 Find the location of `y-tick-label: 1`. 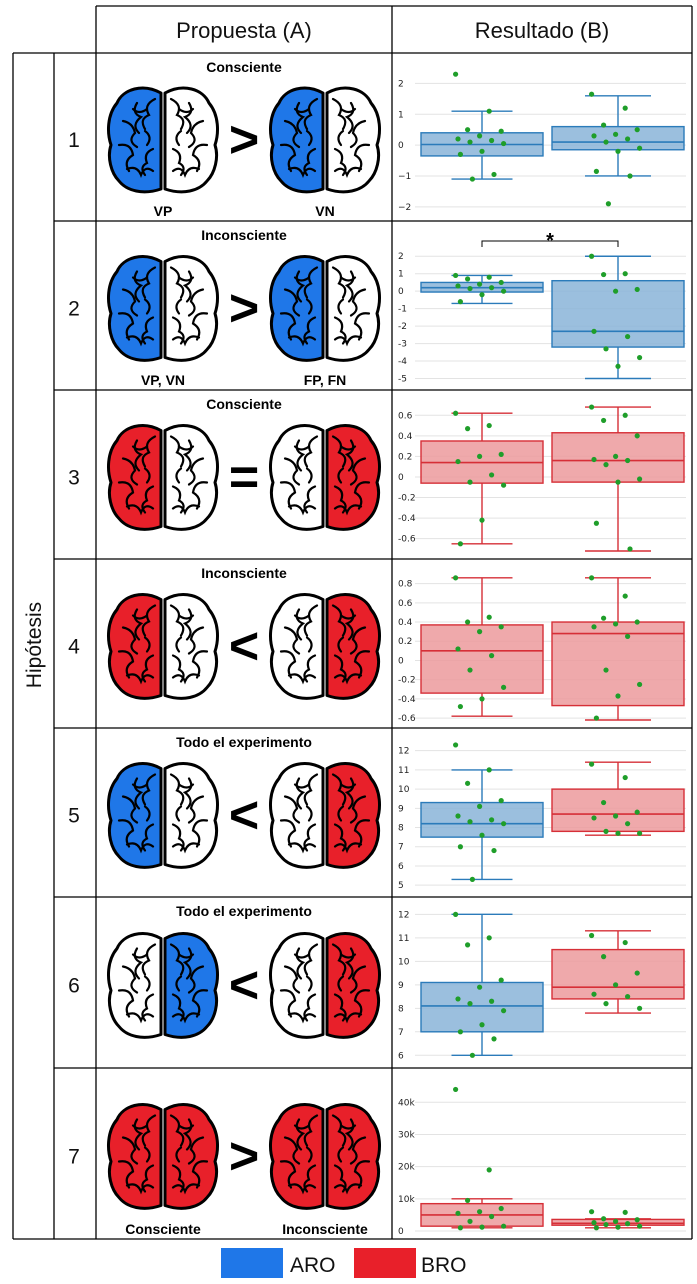

y-tick-label: 1 is located at coordinates (401, 115).